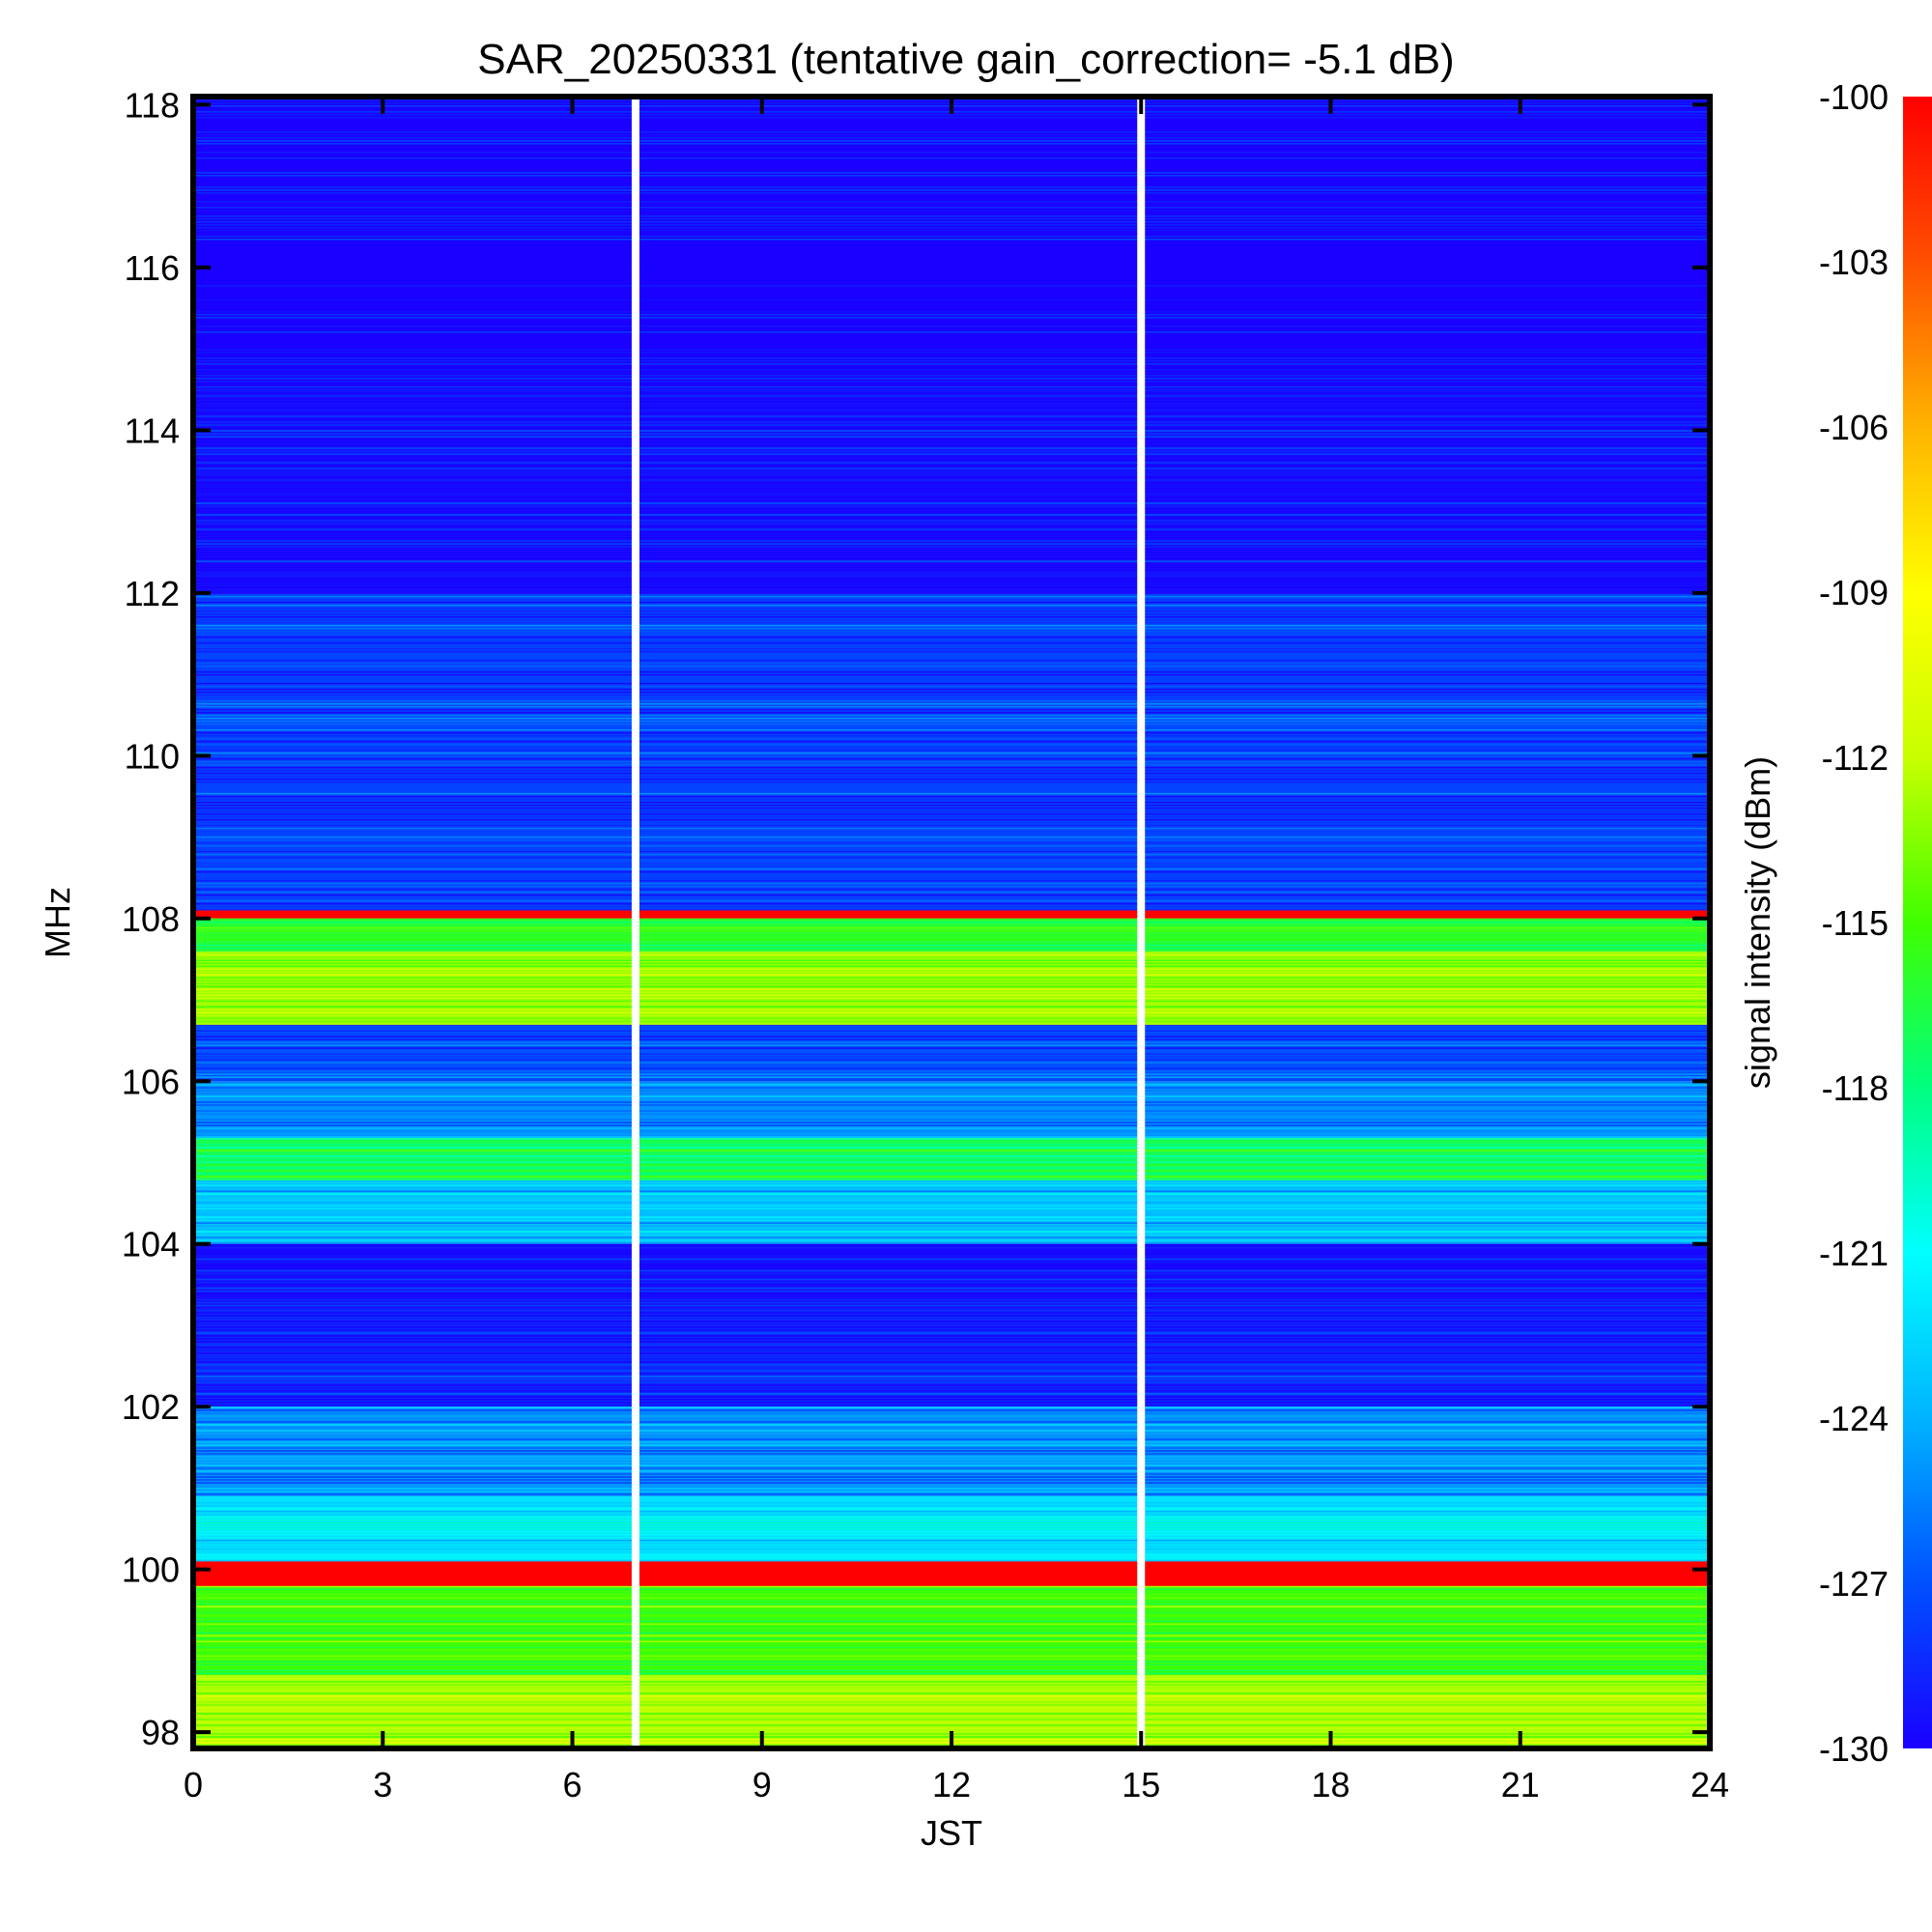 Image resolution: width=1932 pixels, height=1932 pixels. What do you see at coordinates (193, 1784) in the screenshot?
I see `x-tick-label: 0` at bounding box center [193, 1784].